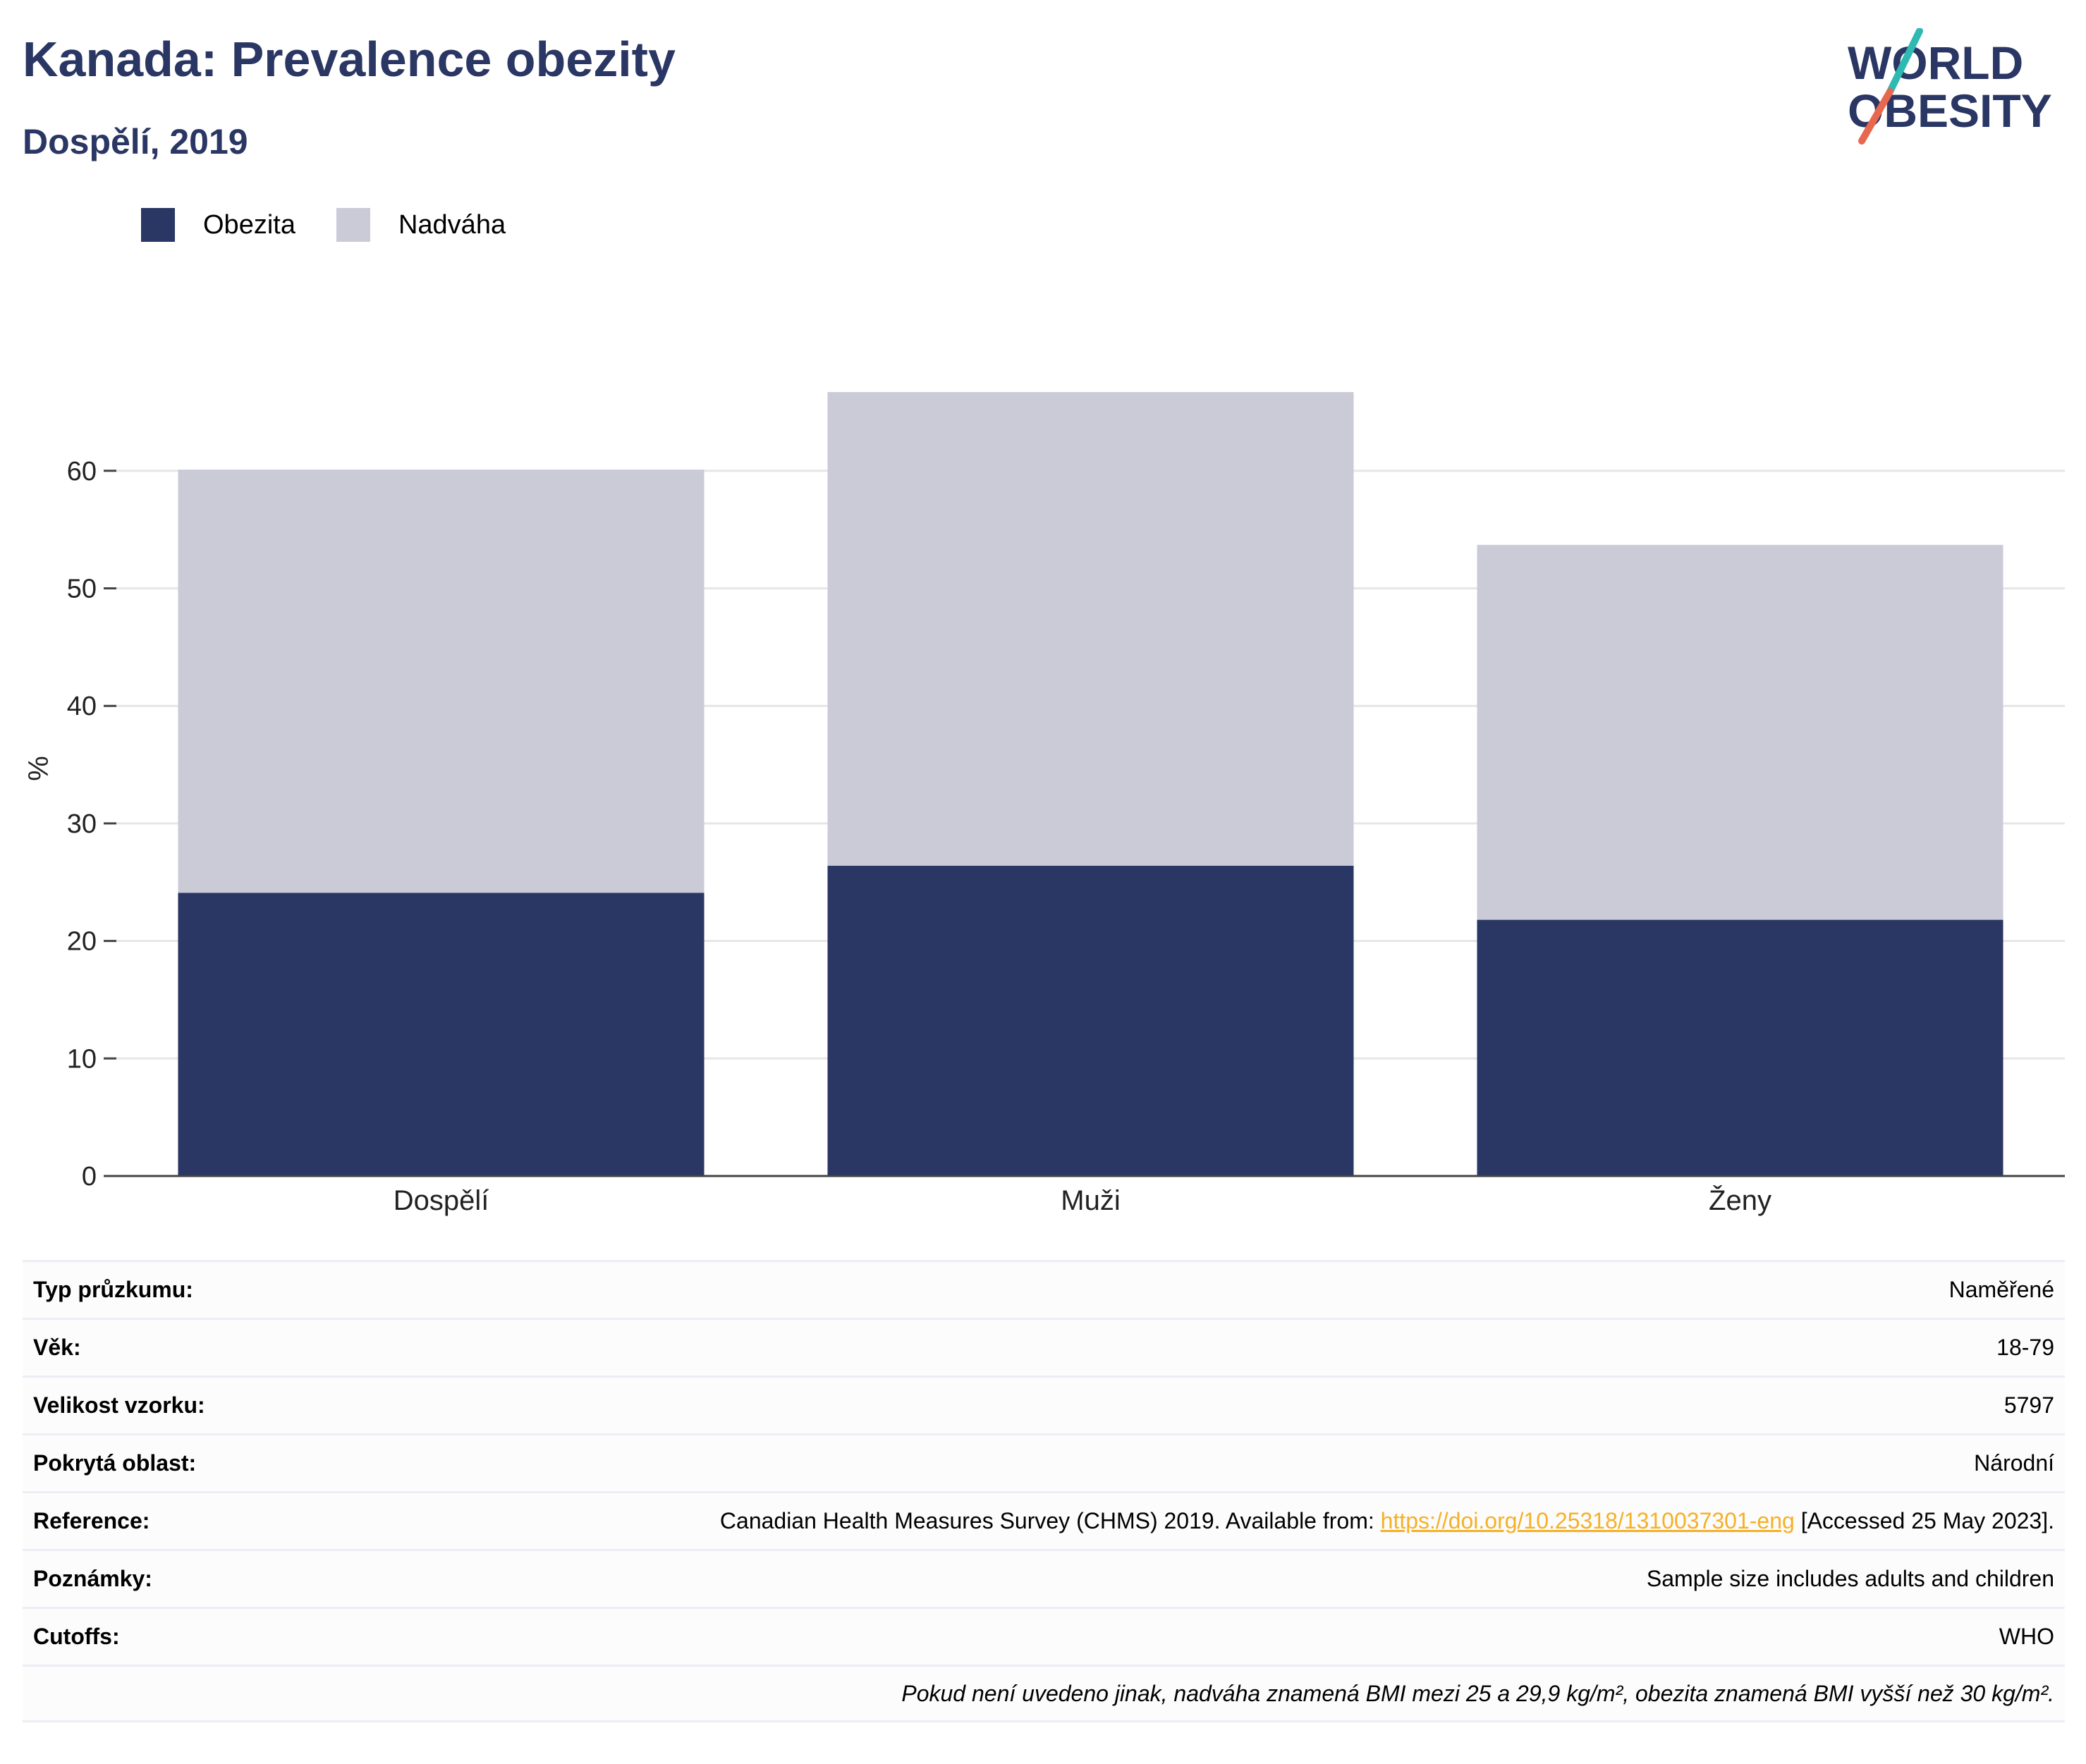 The height and width of the screenshot is (1764, 2086). What do you see at coordinates (113, 1289) in the screenshot?
I see `info-key: Typ průzkumu:` at bounding box center [113, 1289].